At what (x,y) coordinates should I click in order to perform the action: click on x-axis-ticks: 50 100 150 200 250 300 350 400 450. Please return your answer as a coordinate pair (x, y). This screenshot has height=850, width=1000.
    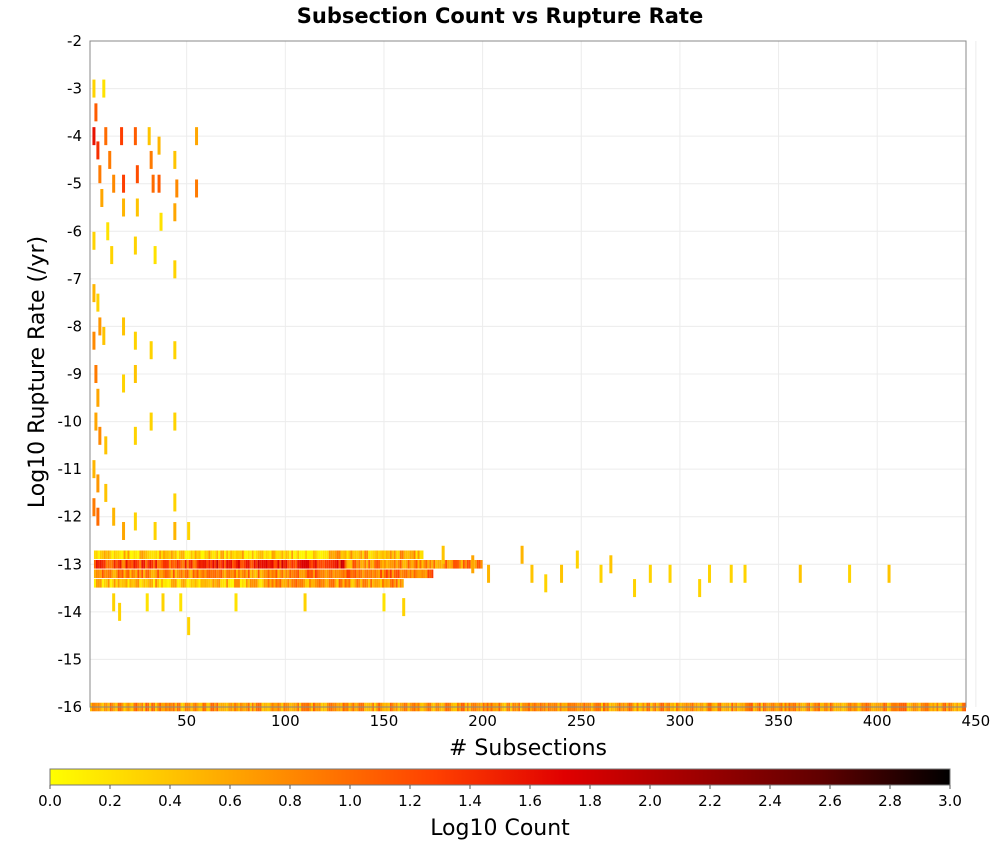
    Looking at the image, I should click on (583, 721).